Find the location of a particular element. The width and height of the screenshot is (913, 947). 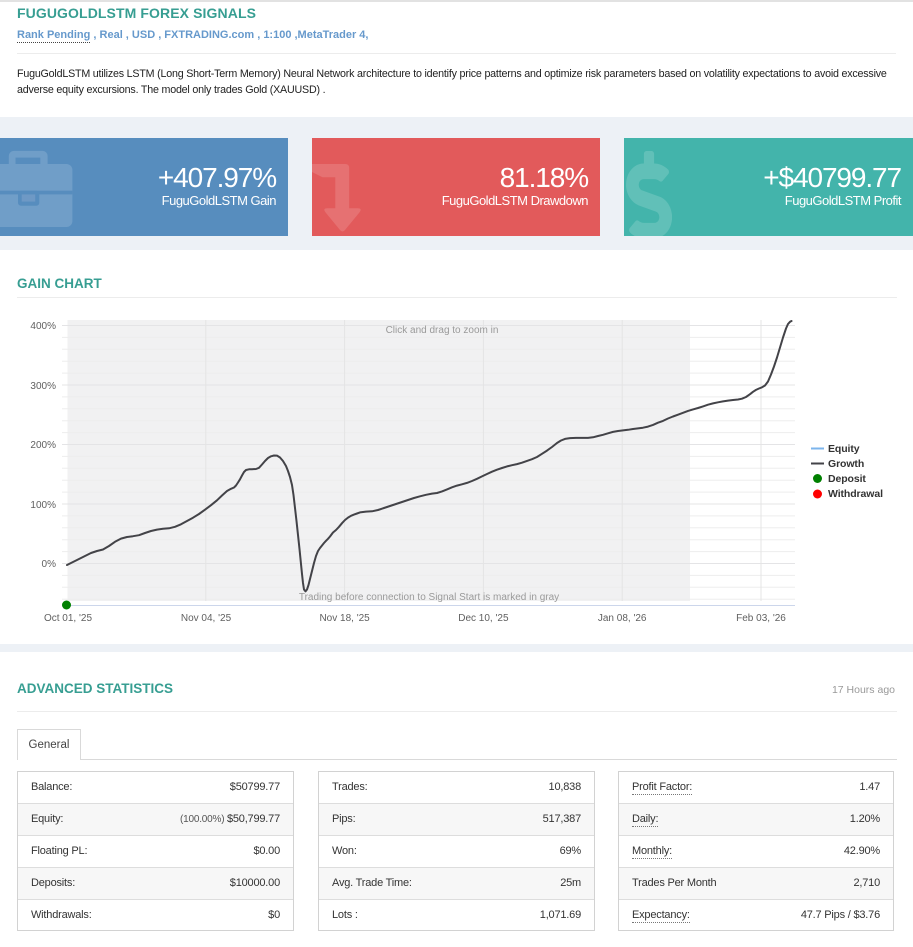

svg-text: Dec 10, '25 is located at coordinates (483, 618).